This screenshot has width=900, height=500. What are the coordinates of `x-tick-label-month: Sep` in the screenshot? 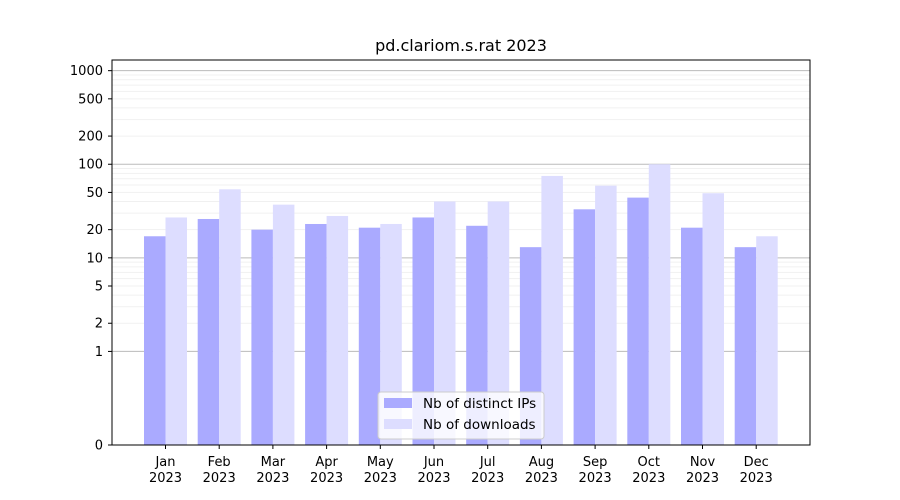 It's located at (595, 462).